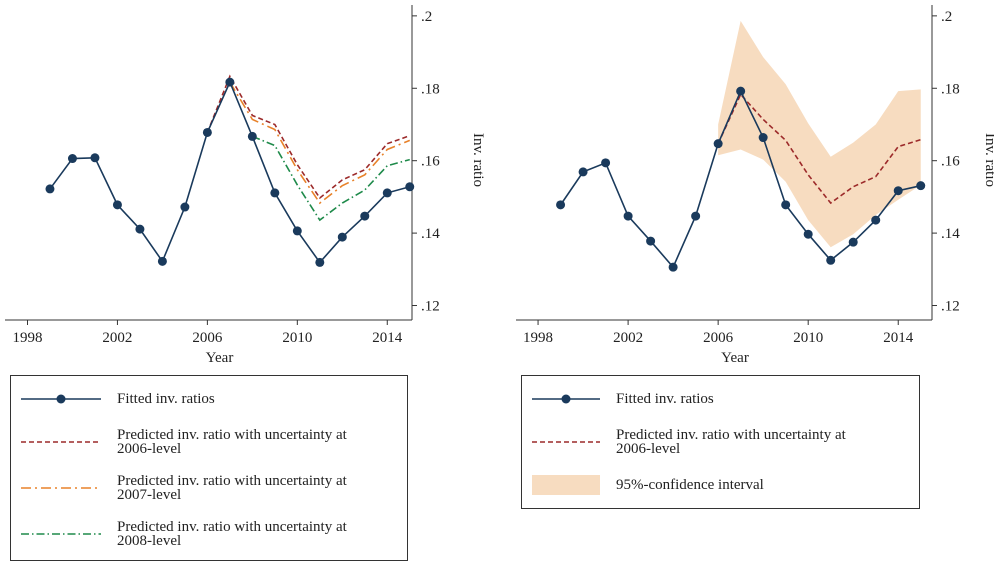 Image resolution: width=994 pixels, height=574 pixels. I want to click on legend-label: 95%-confidence interval, so click(690, 485).